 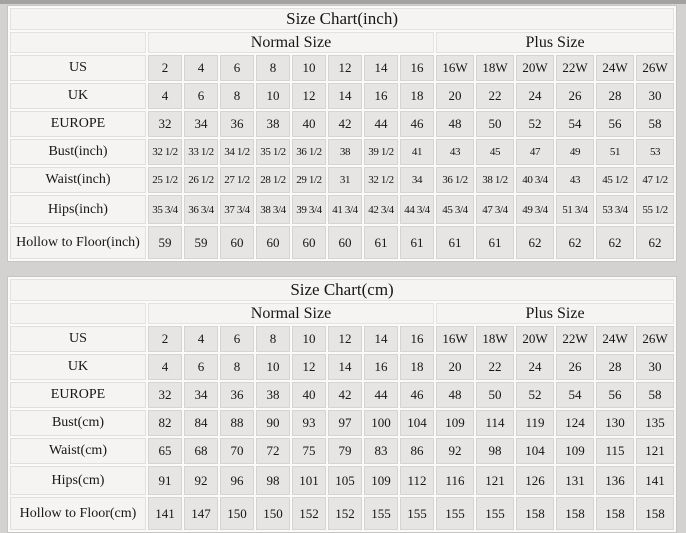 I want to click on size-cell: 135, so click(x=655, y=423).